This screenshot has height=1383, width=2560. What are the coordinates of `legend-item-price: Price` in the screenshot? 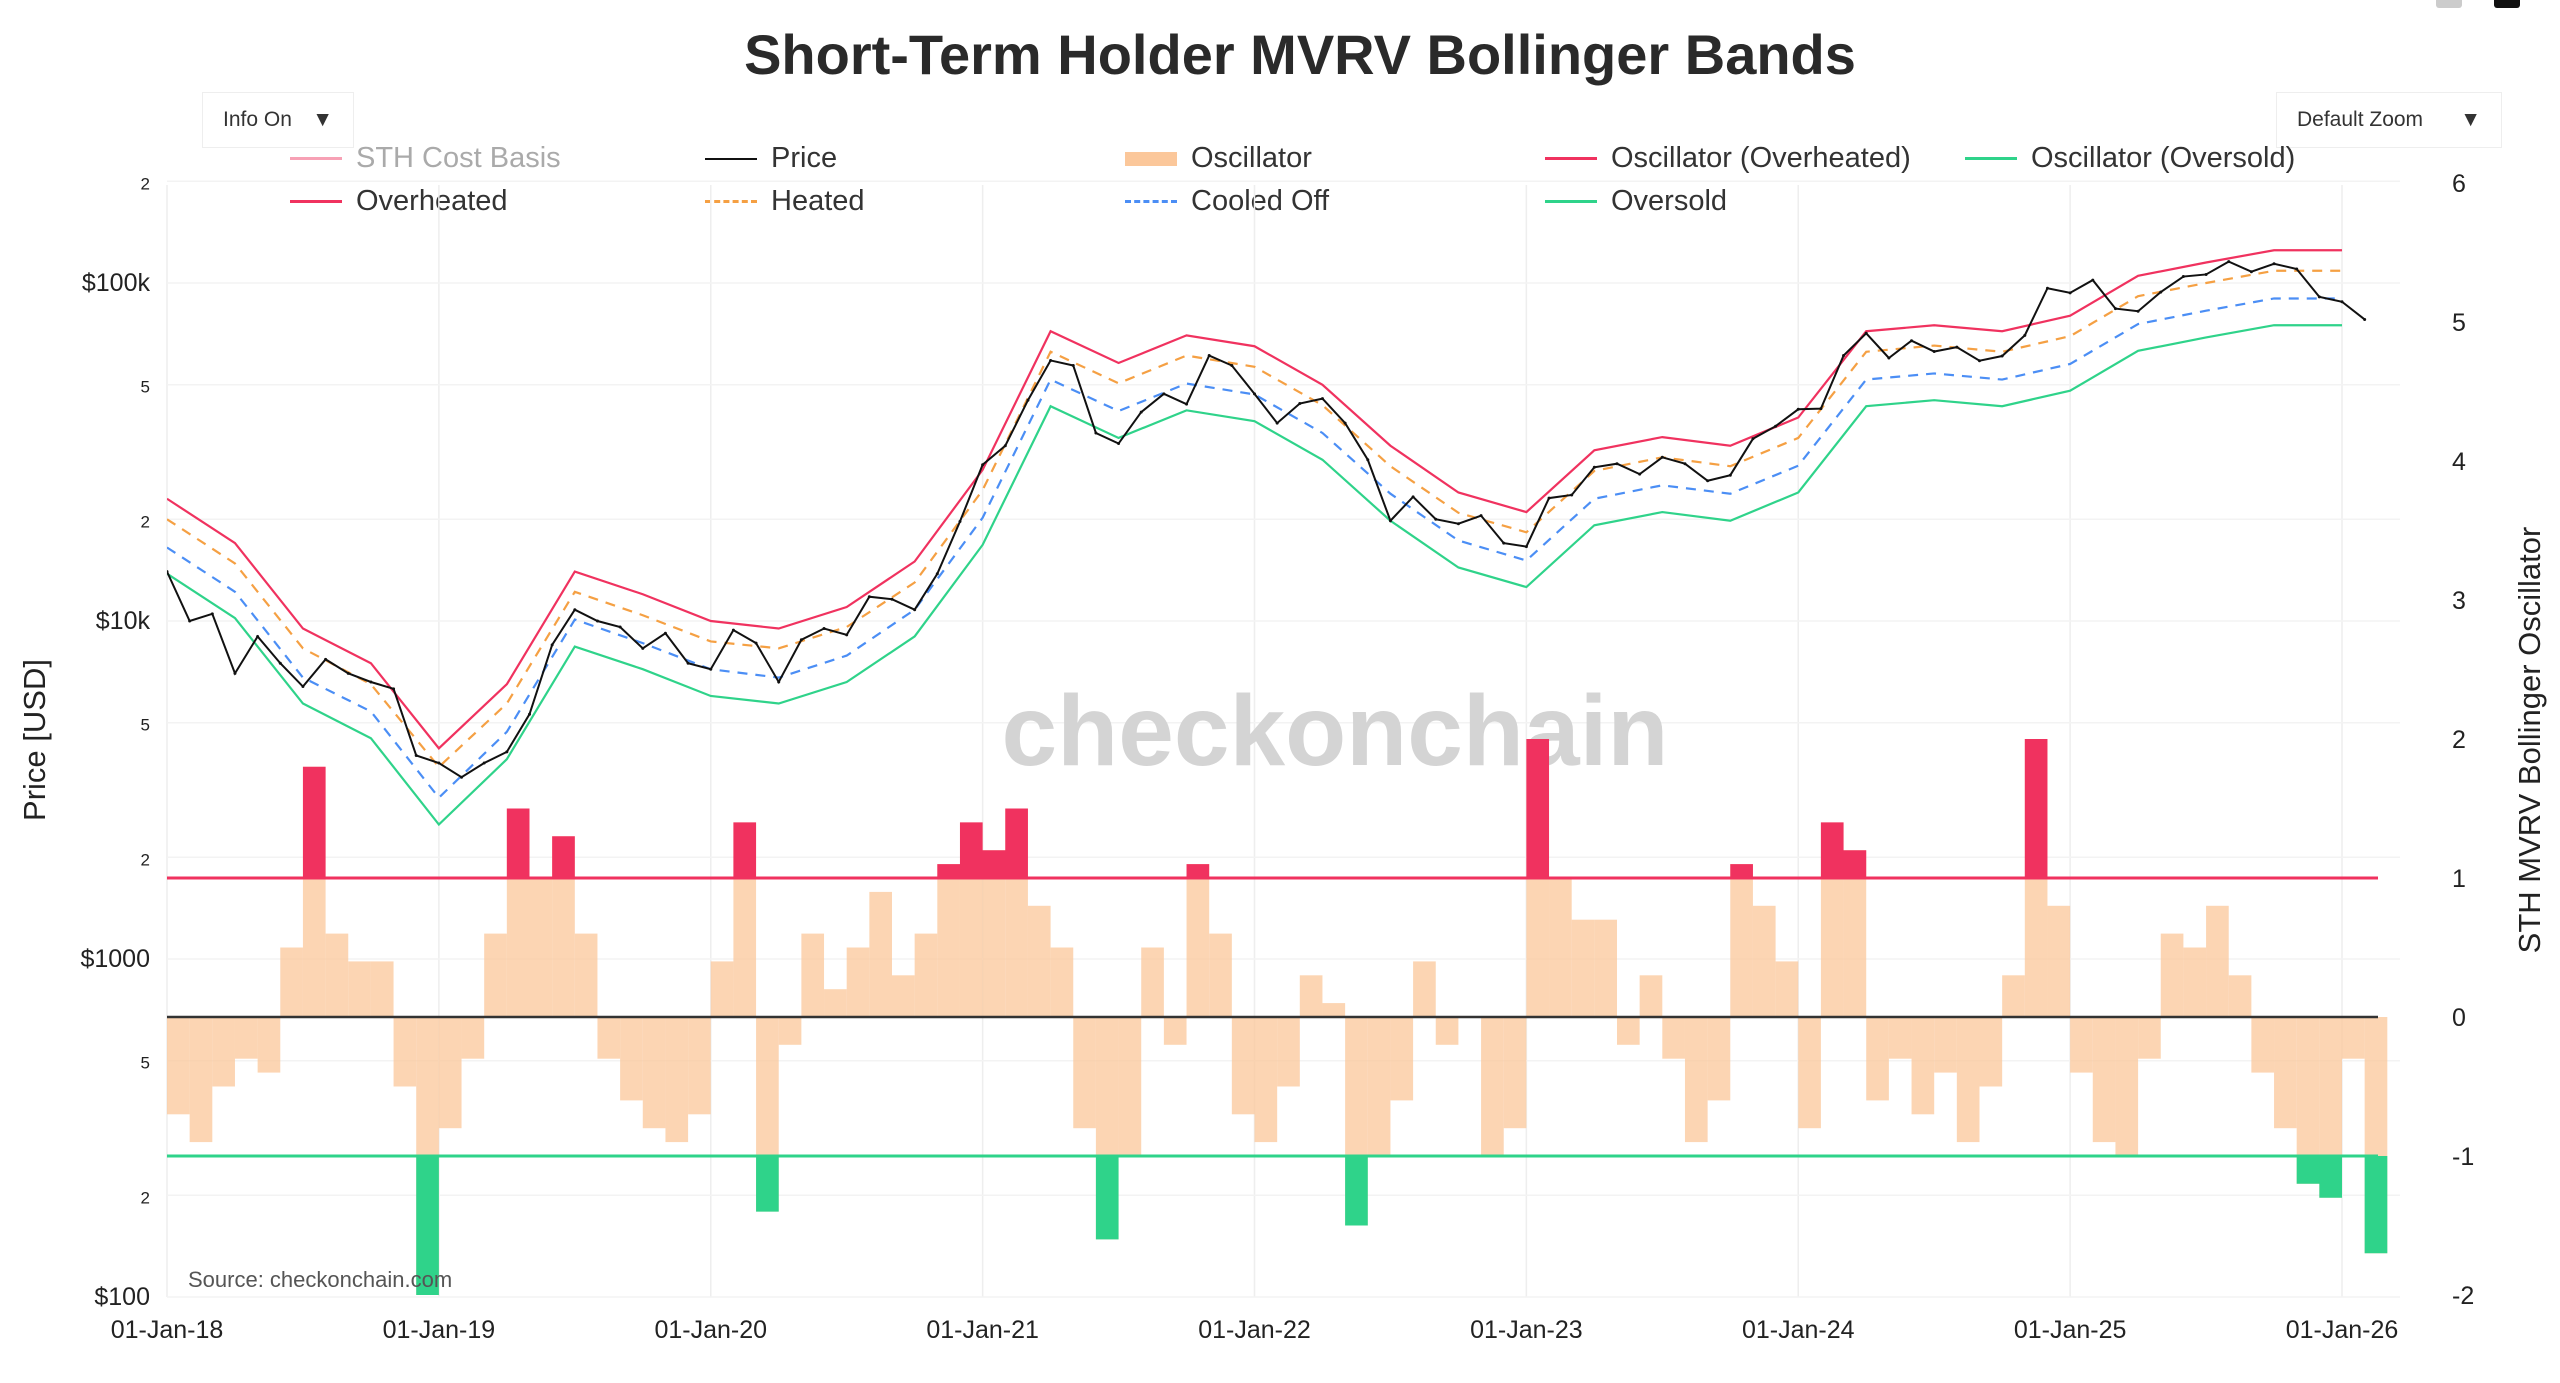 It's located at (771, 158).